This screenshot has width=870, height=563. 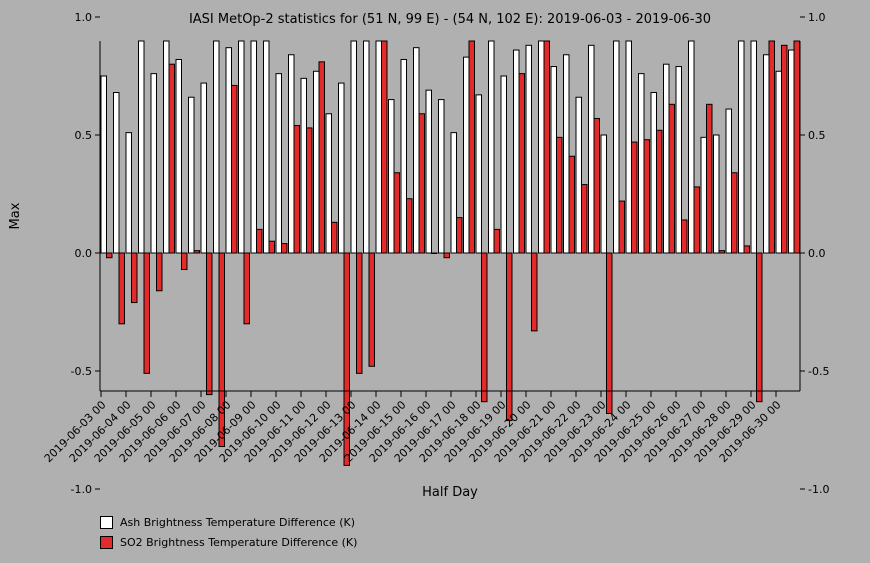 What do you see at coordinates (81, 489) in the screenshot?
I see `y-tick-label-left: -1.0` at bounding box center [81, 489].